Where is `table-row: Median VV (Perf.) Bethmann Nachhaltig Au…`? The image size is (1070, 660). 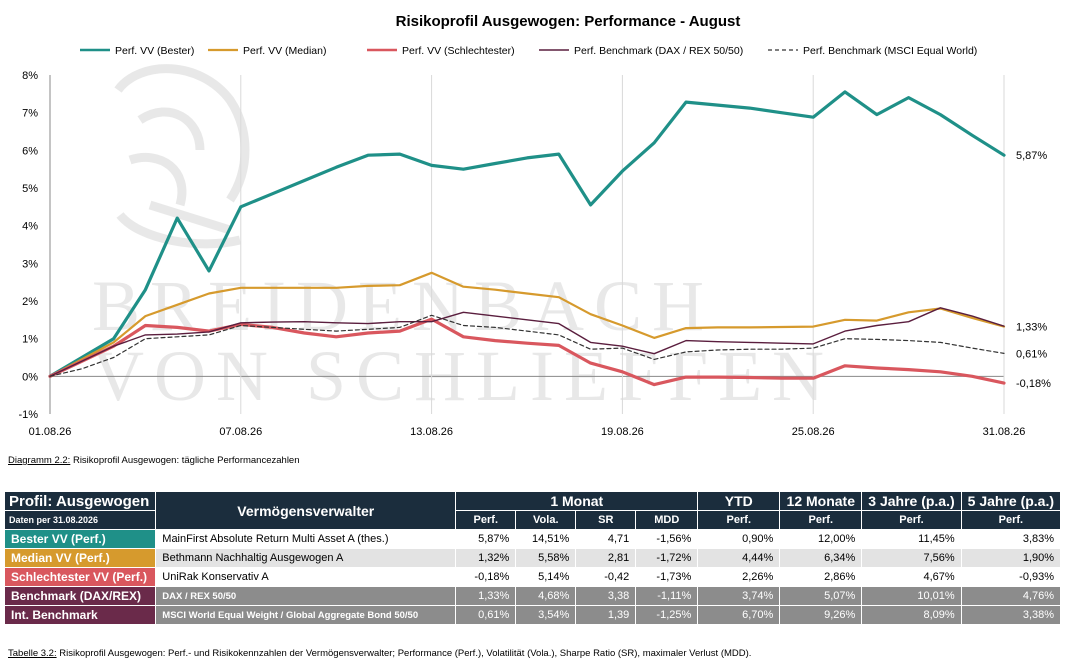 table-row: Median VV (Perf.) Bethmann Nachhaltig Au… is located at coordinates (532, 558).